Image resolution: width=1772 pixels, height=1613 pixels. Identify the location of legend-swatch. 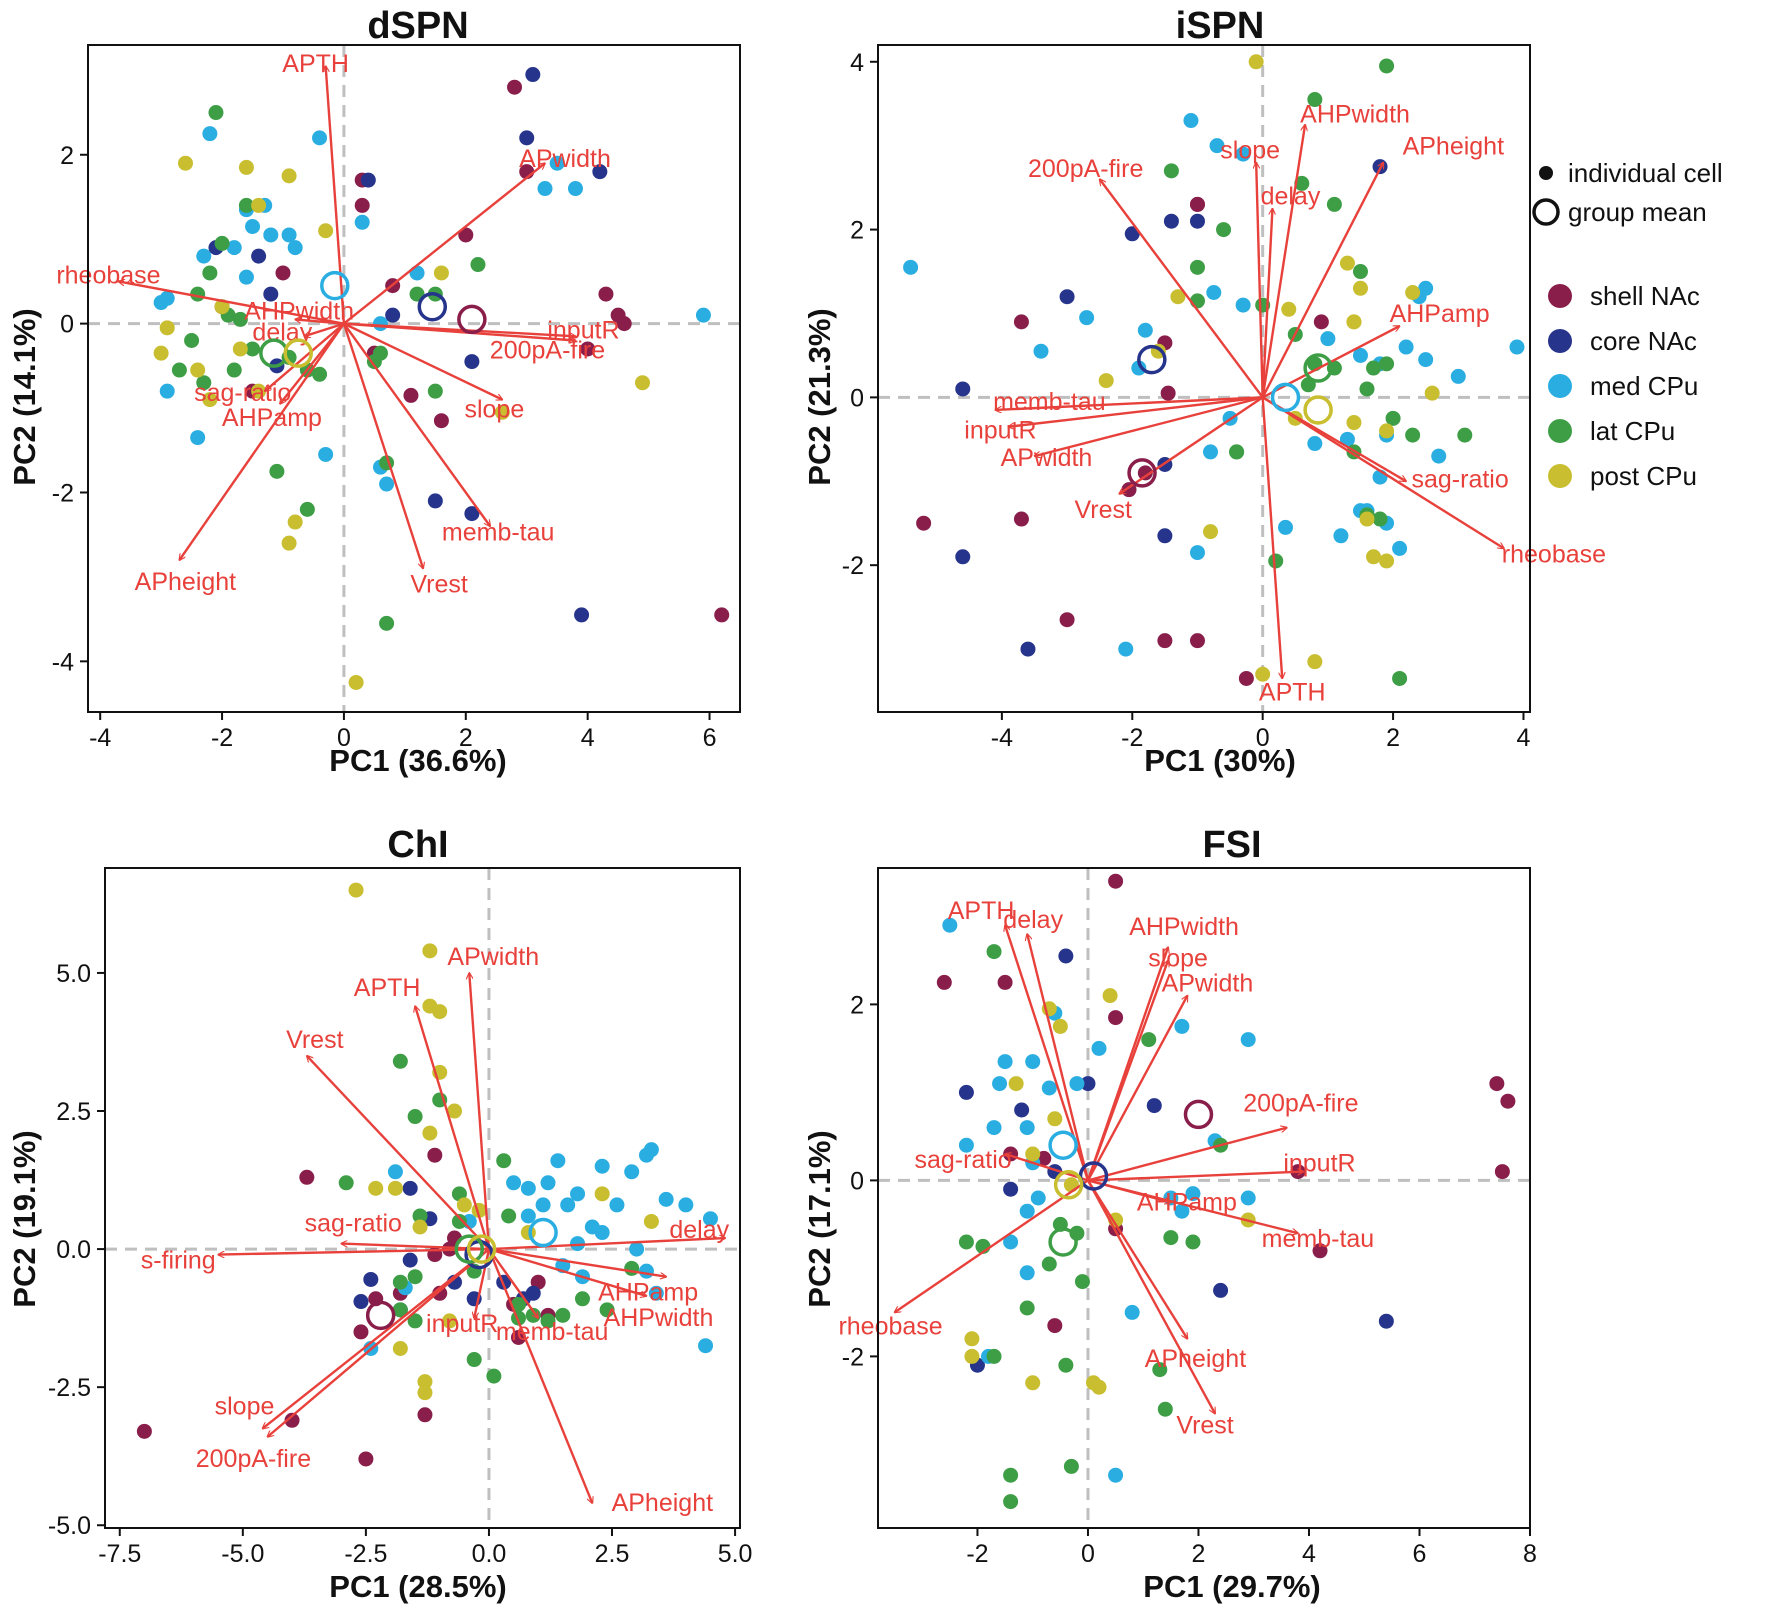
(1560, 476).